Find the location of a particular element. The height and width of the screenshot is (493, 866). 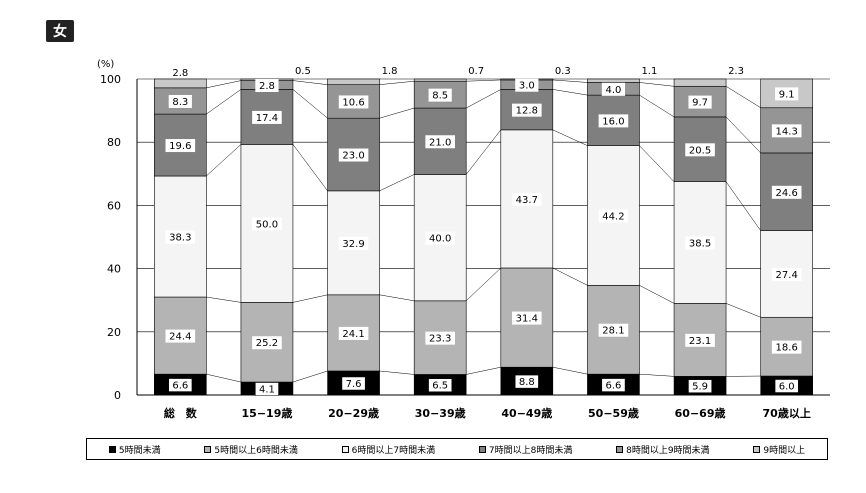

y-tick-label: 80 is located at coordinates (114, 142).